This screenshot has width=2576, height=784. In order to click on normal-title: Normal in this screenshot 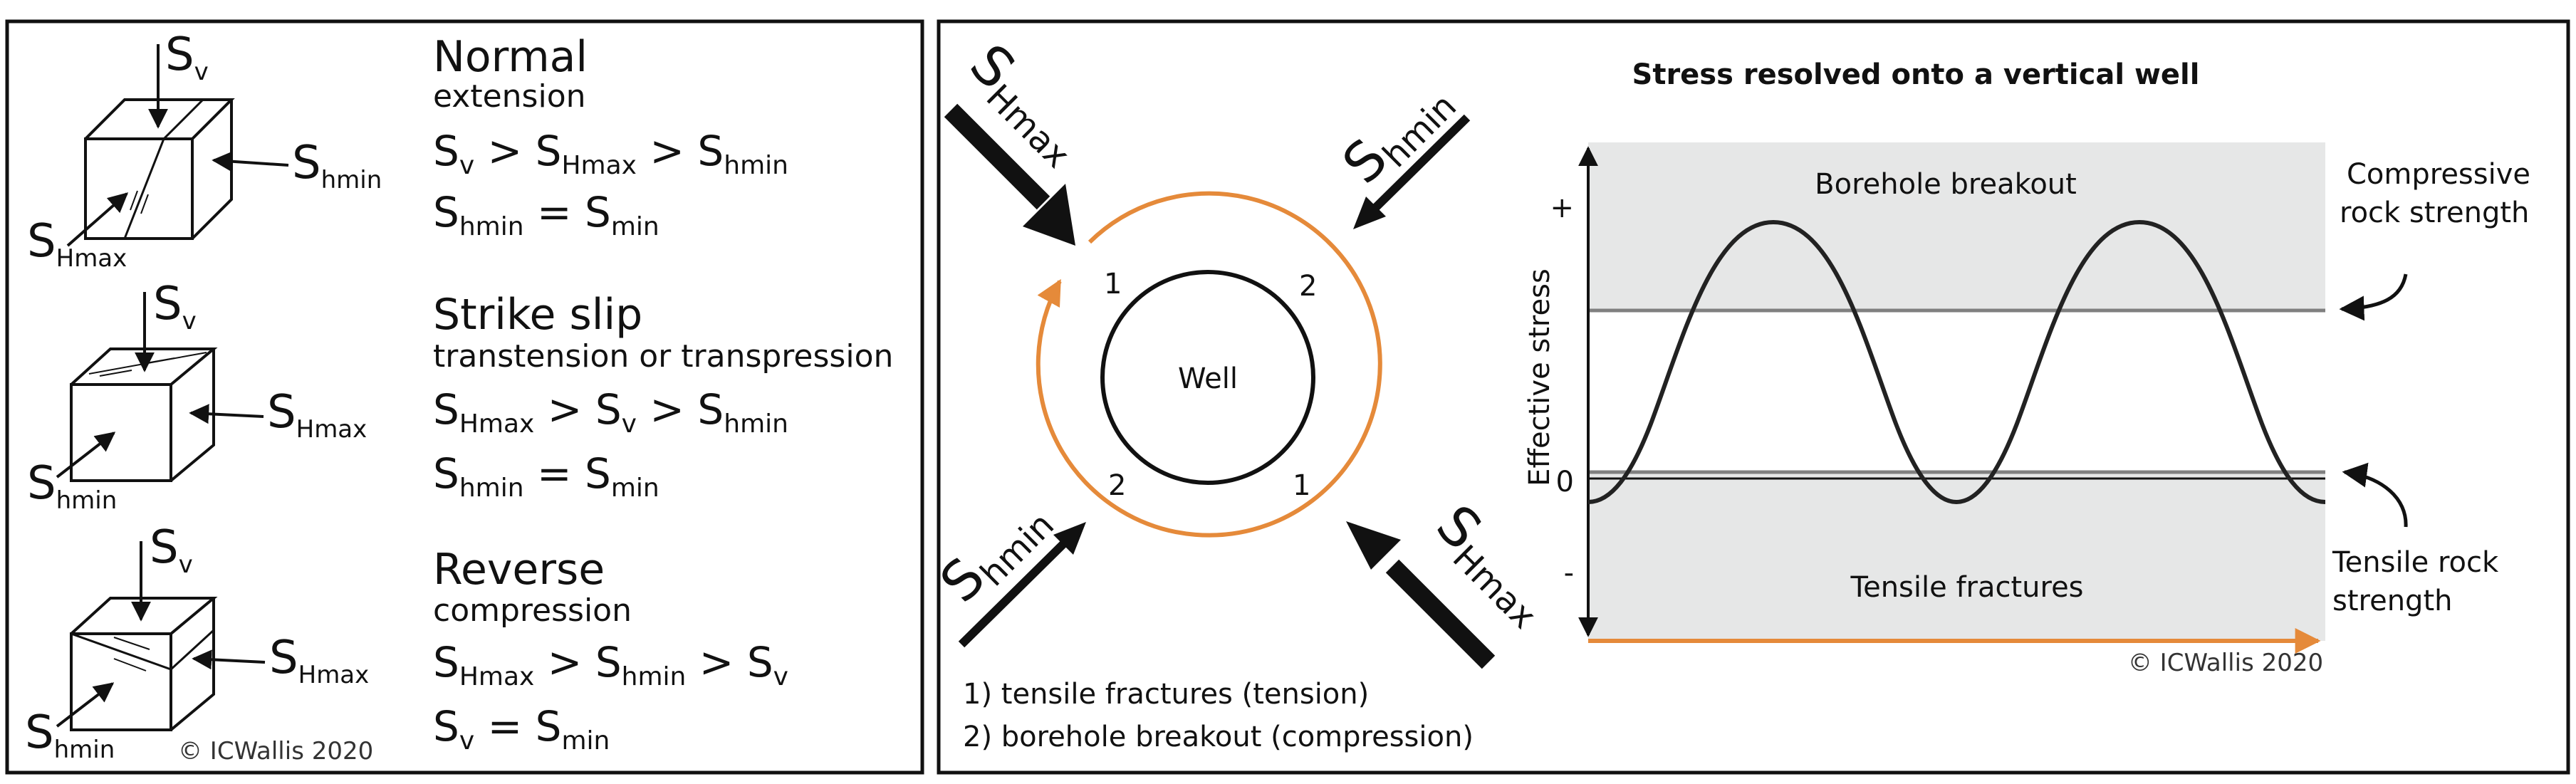, I will do `click(510, 57)`.